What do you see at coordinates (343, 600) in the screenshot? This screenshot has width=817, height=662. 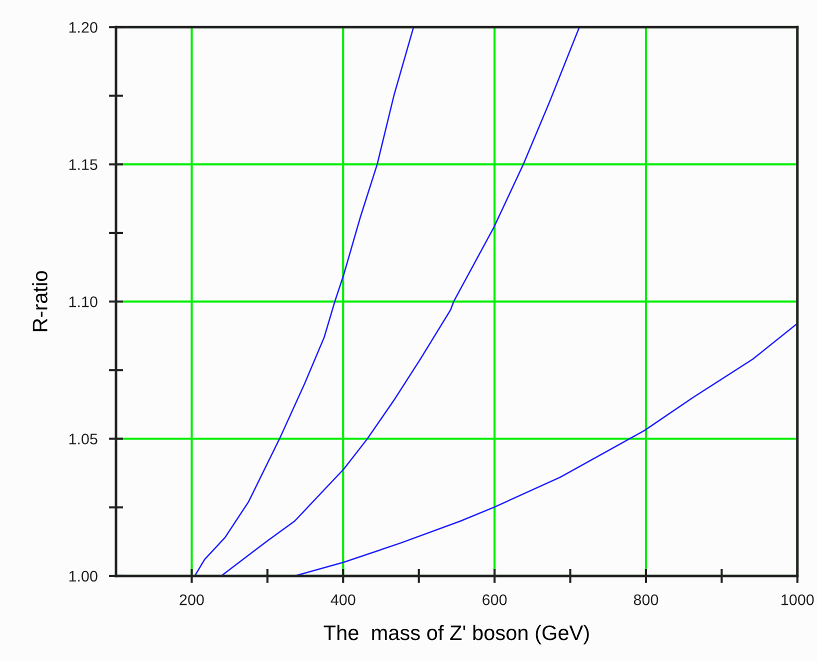 I see `x-tick-label: 400` at bounding box center [343, 600].